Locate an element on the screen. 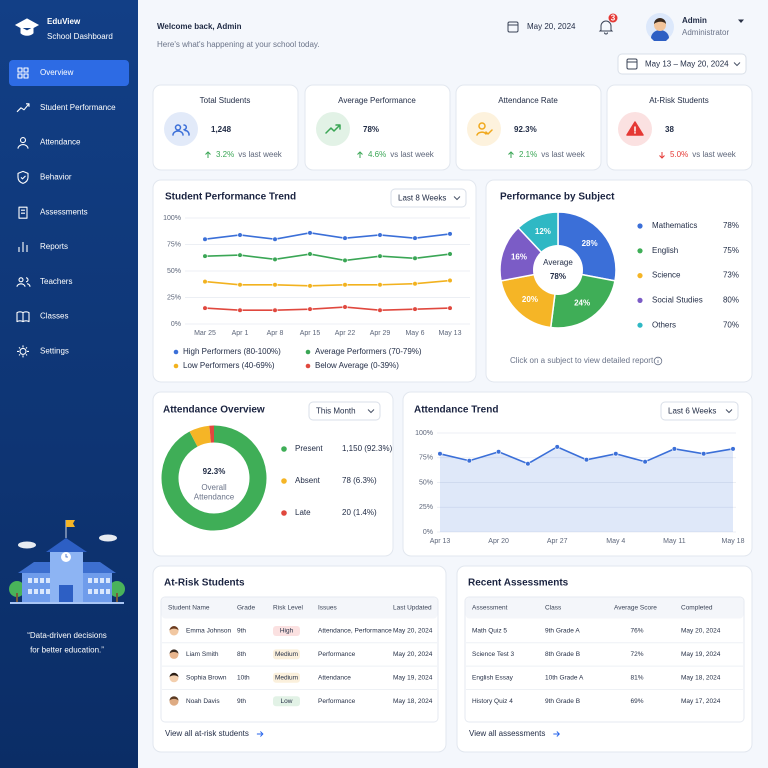  nav-item: Overview is located at coordinates (57, 72).